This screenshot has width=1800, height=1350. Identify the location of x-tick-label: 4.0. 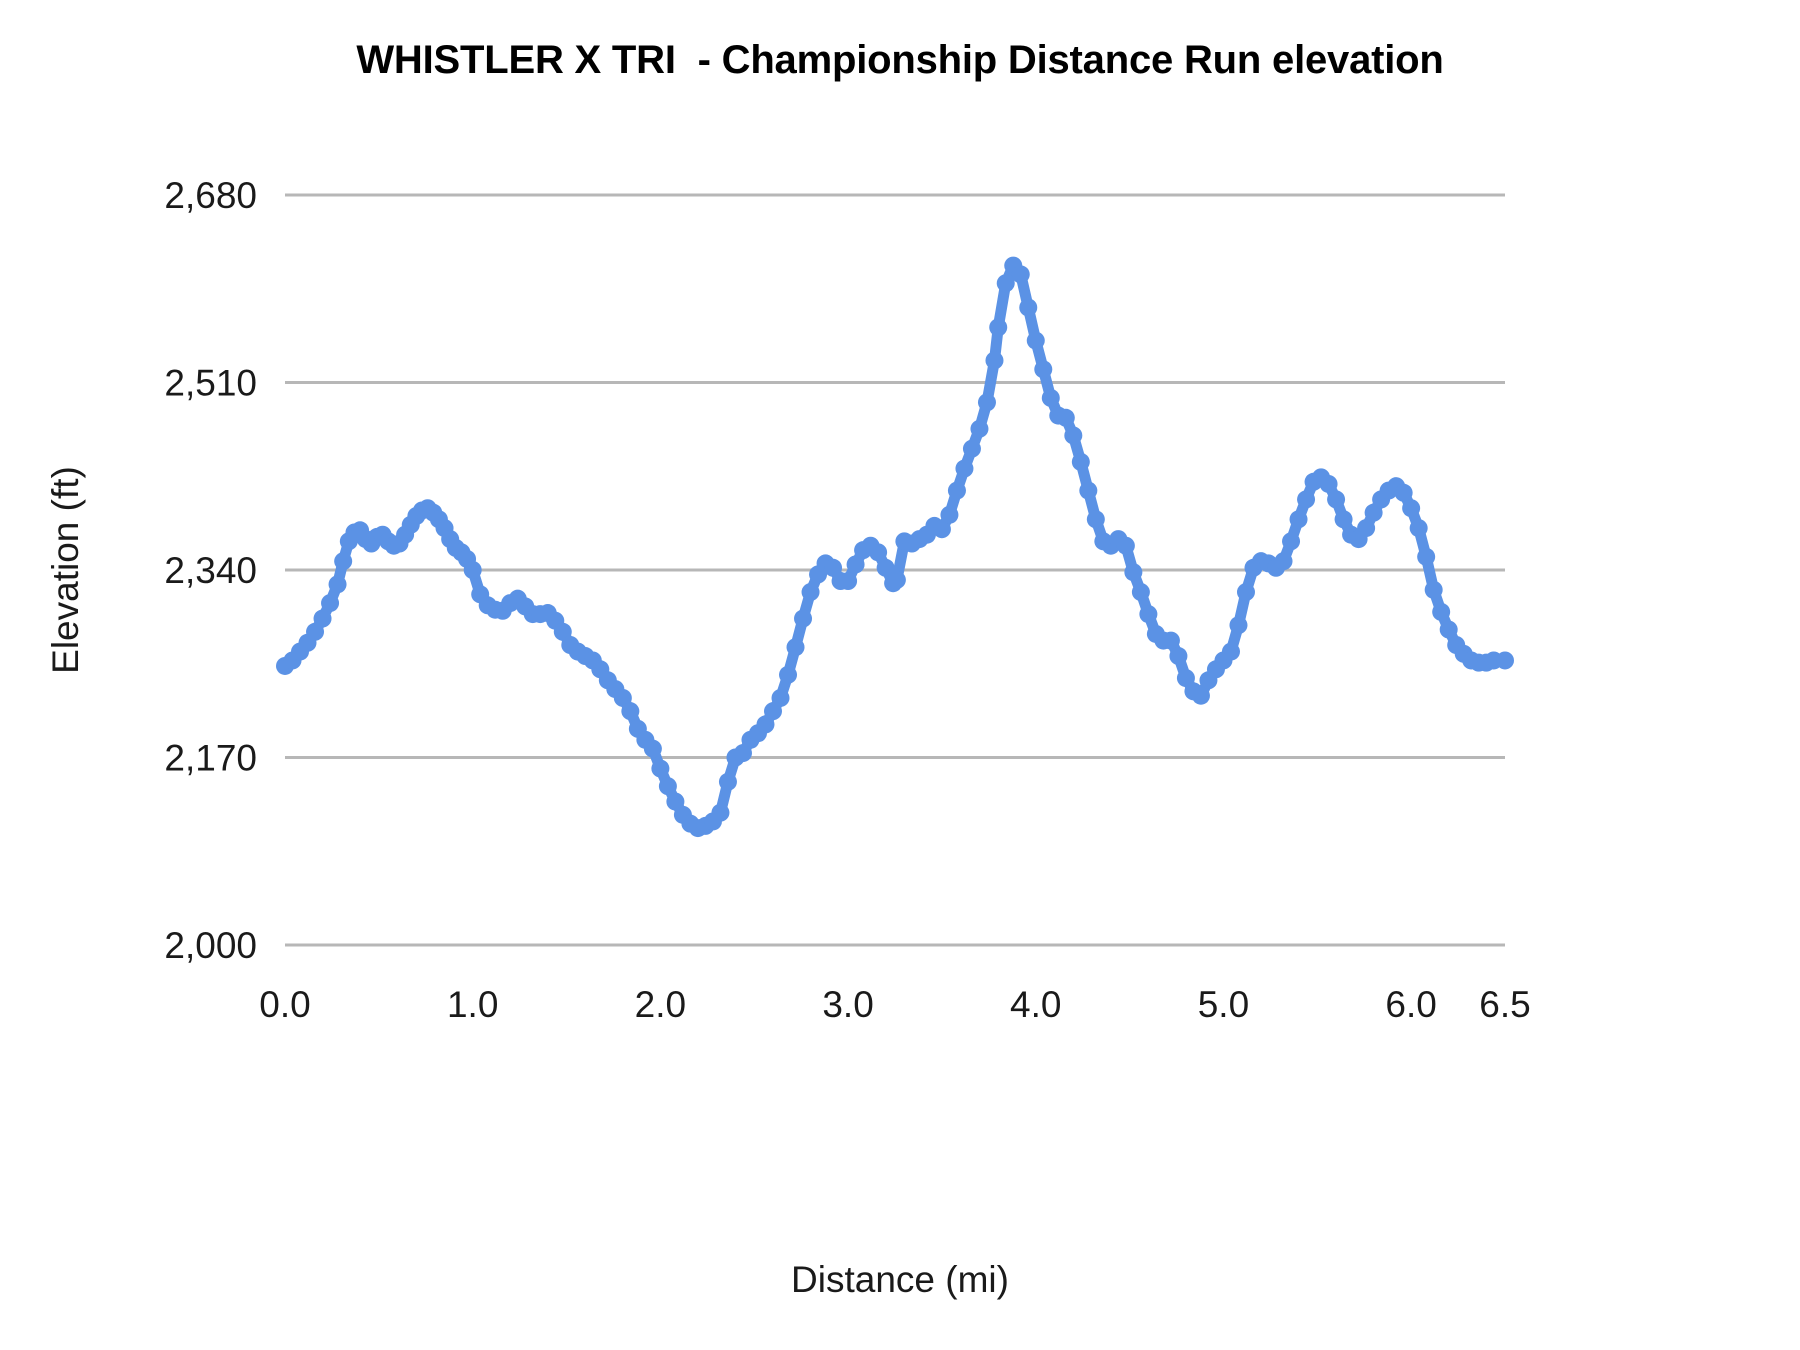
(1035, 1004).